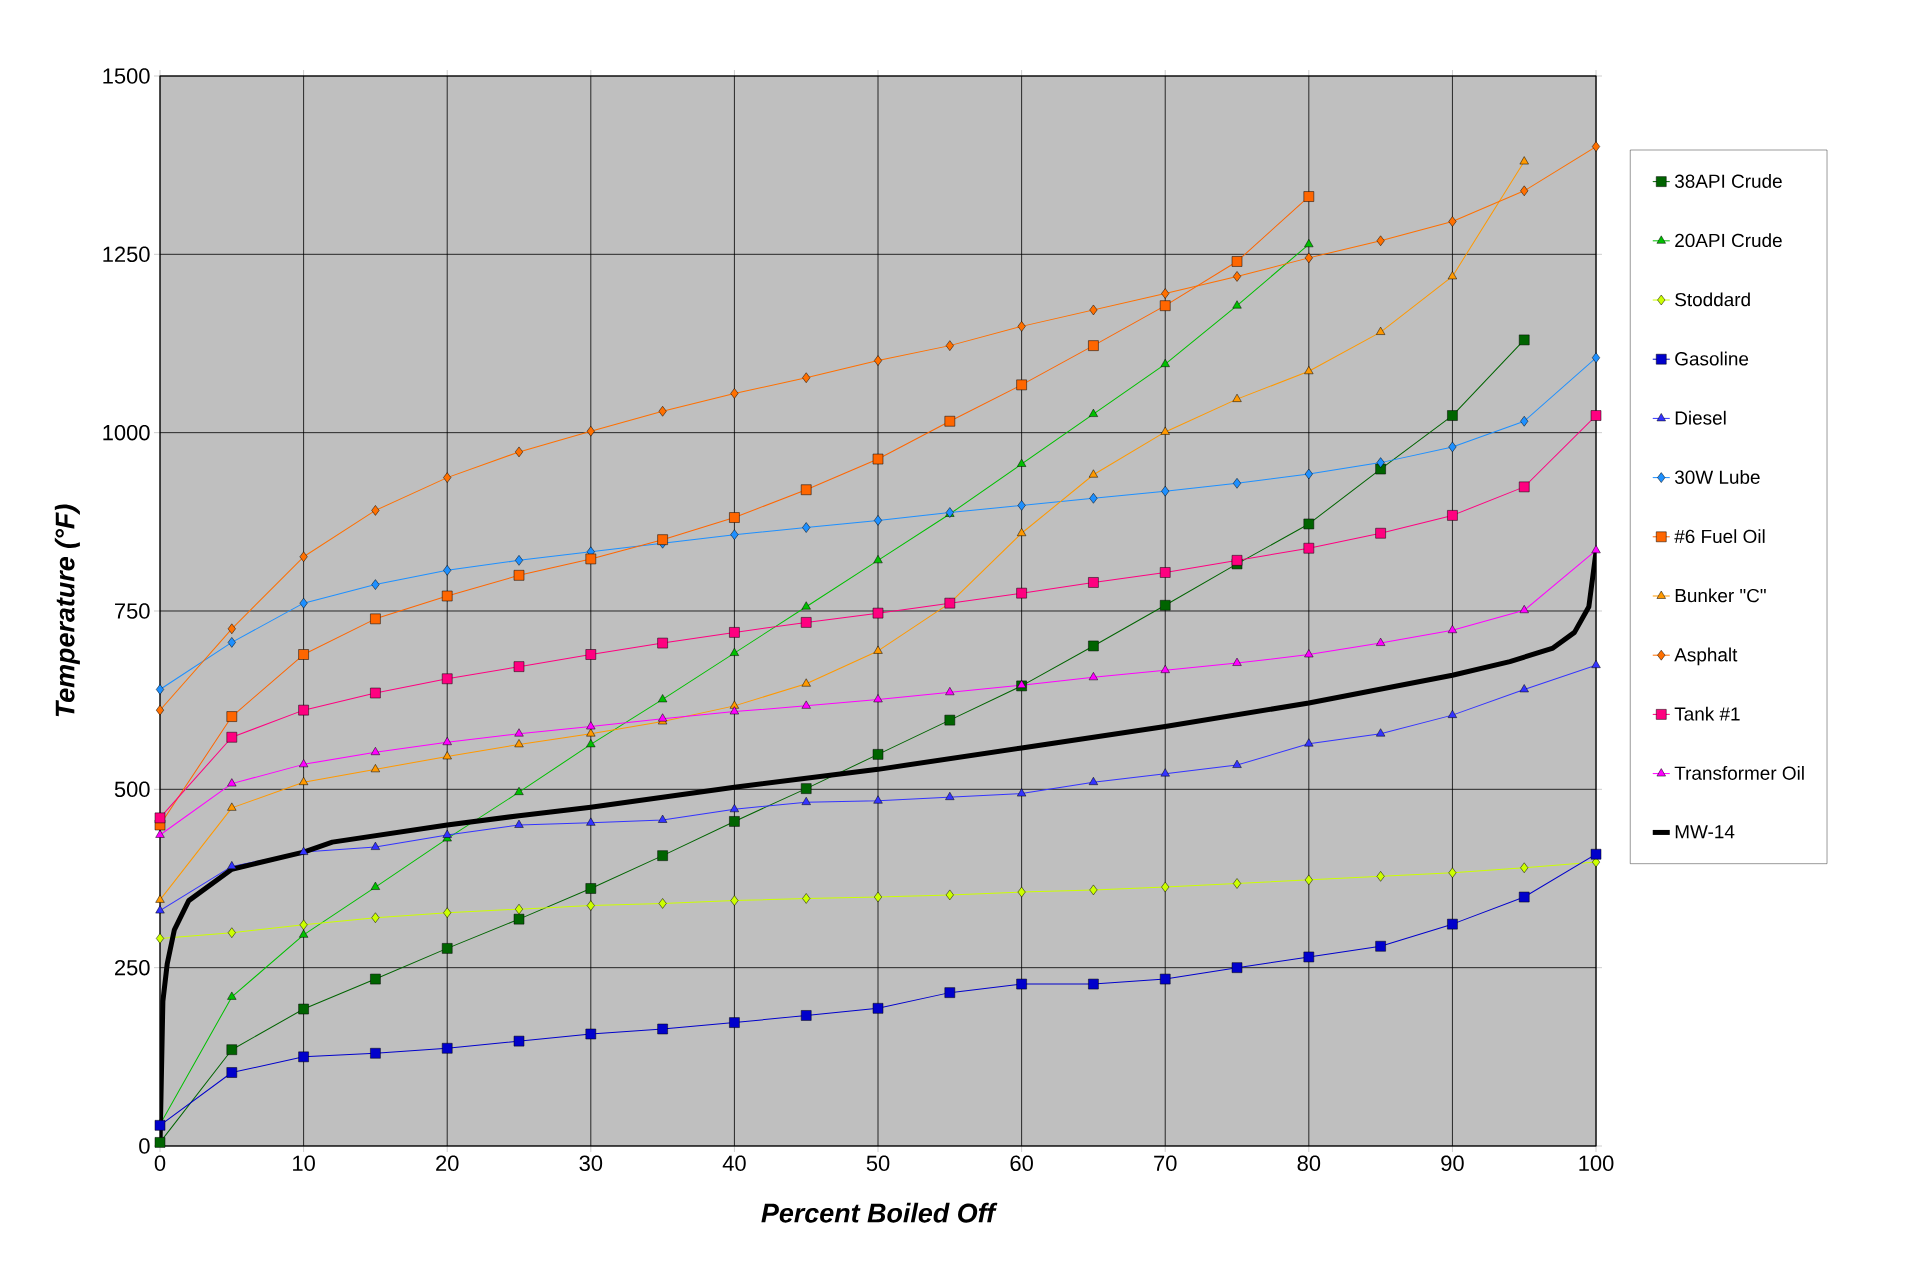 The width and height of the screenshot is (1913, 1275). What do you see at coordinates (132, 611) in the screenshot?
I see `y-tick-label: 750` at bounding box center [132, 611].